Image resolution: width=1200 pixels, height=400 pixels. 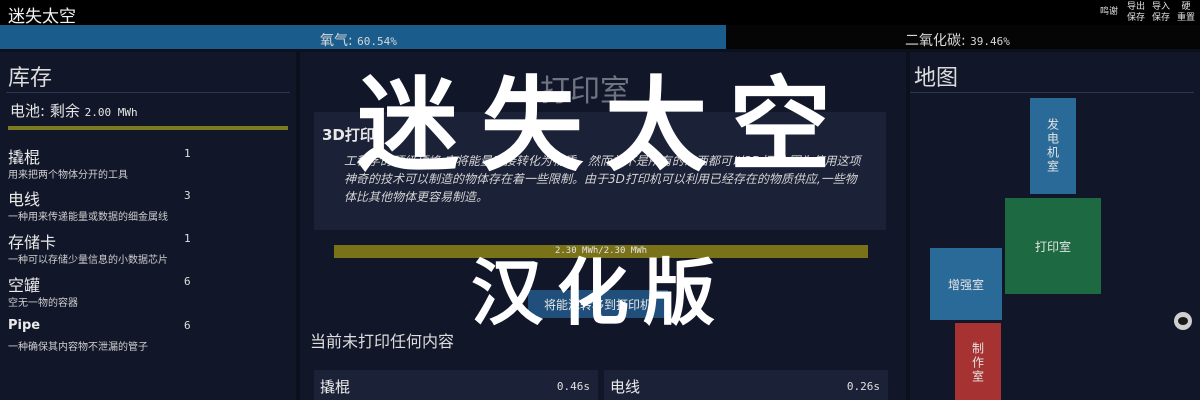 I want to click on printer-energy-bar: 2.30 MWh/2.30 MWh, so click(x=601, y=251).